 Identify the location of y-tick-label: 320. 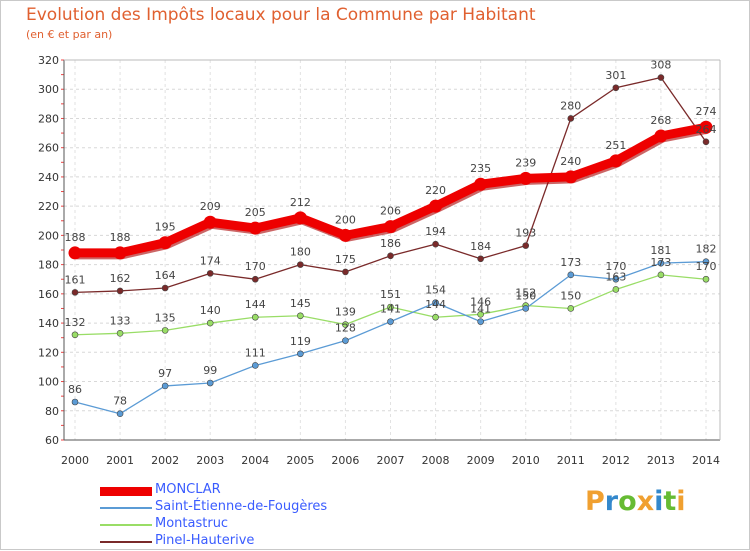
(48, 60).